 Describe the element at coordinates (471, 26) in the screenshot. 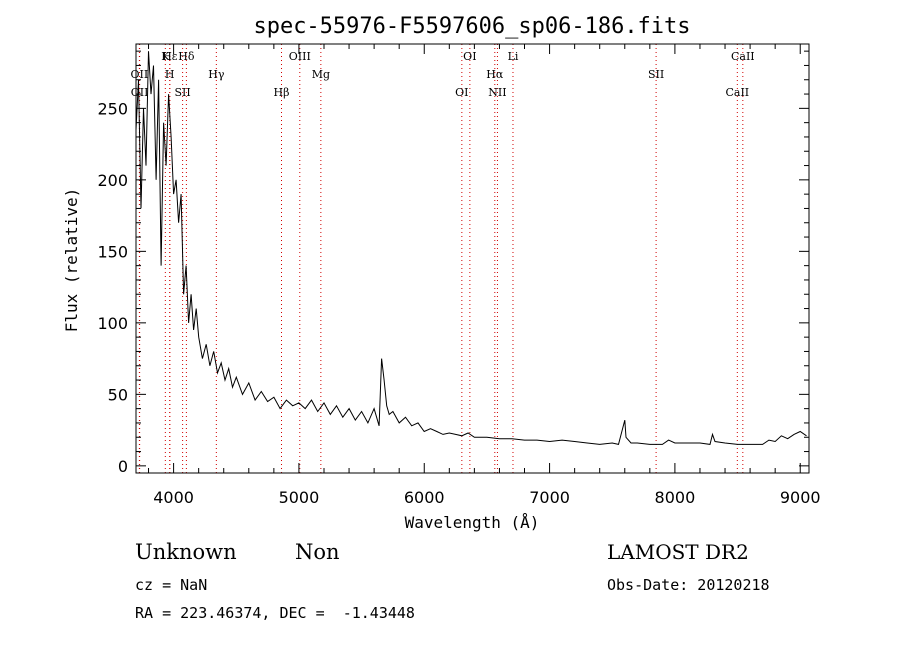

I see `chart-title: spec-55976-F5597606_sp06-186.fits` at that location.